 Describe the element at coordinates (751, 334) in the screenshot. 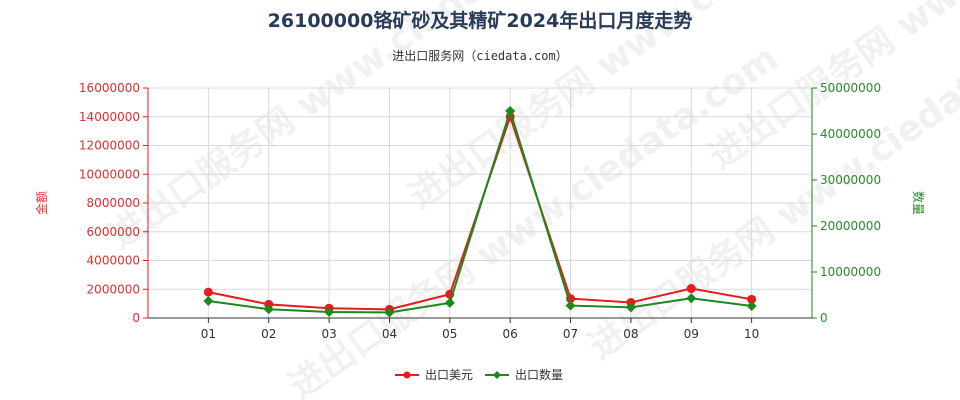

I see `x-tick-label: 10` at that location.